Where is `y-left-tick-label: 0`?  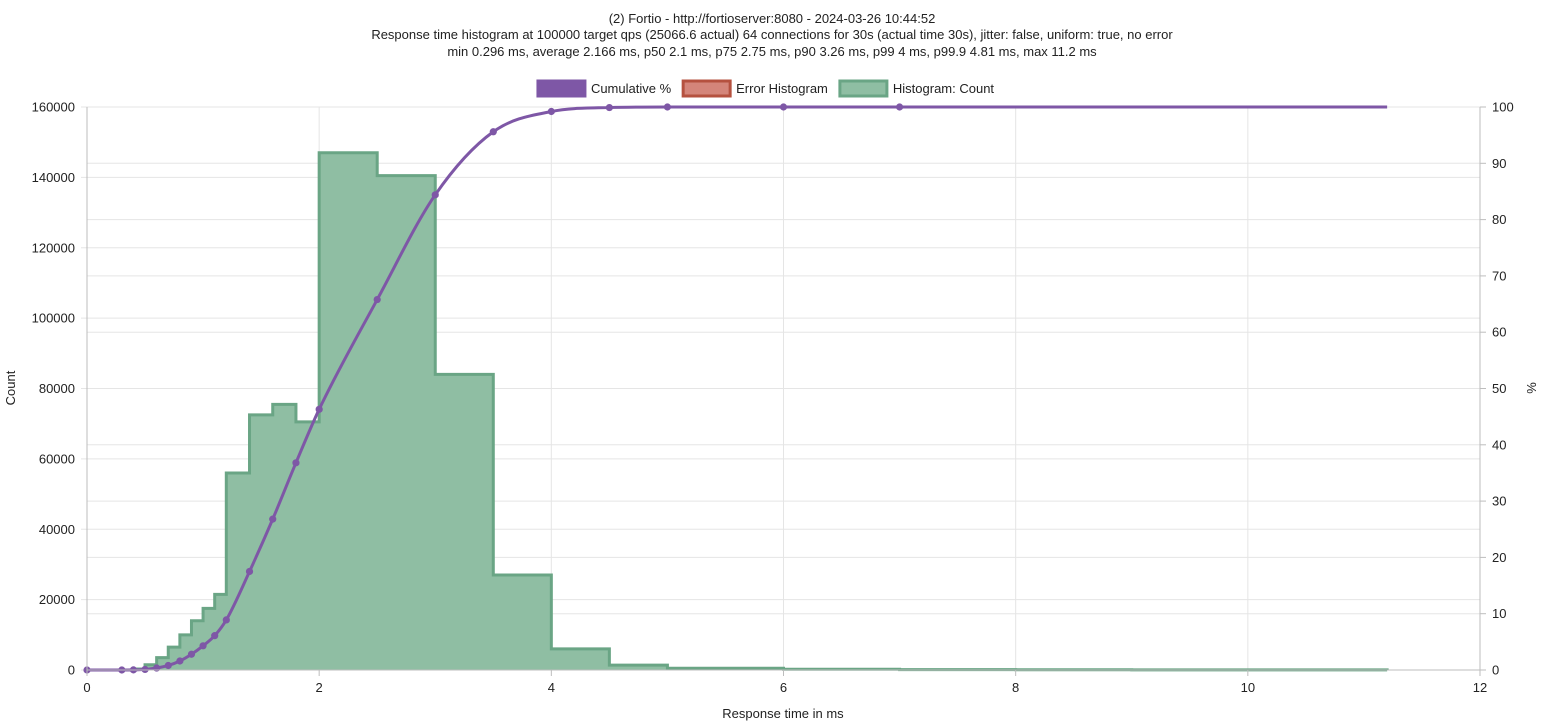
y-left-tick-label: 0 is located at coordinates (71, 670).